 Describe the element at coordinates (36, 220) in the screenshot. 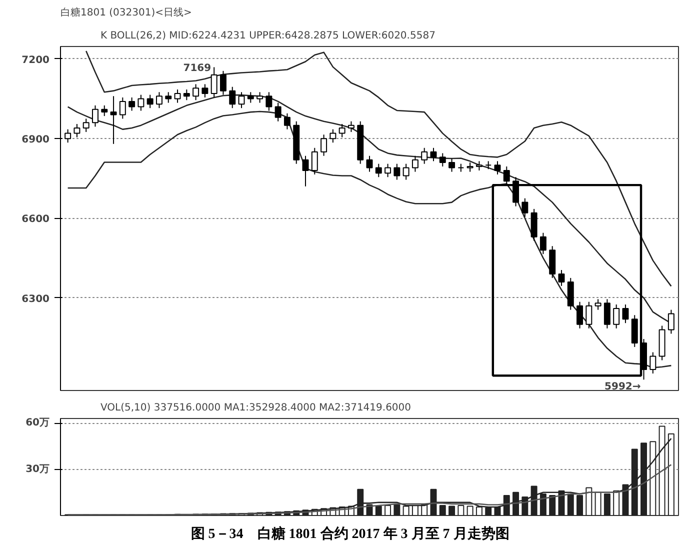

I see `y-tick-label: 6600` at that location.